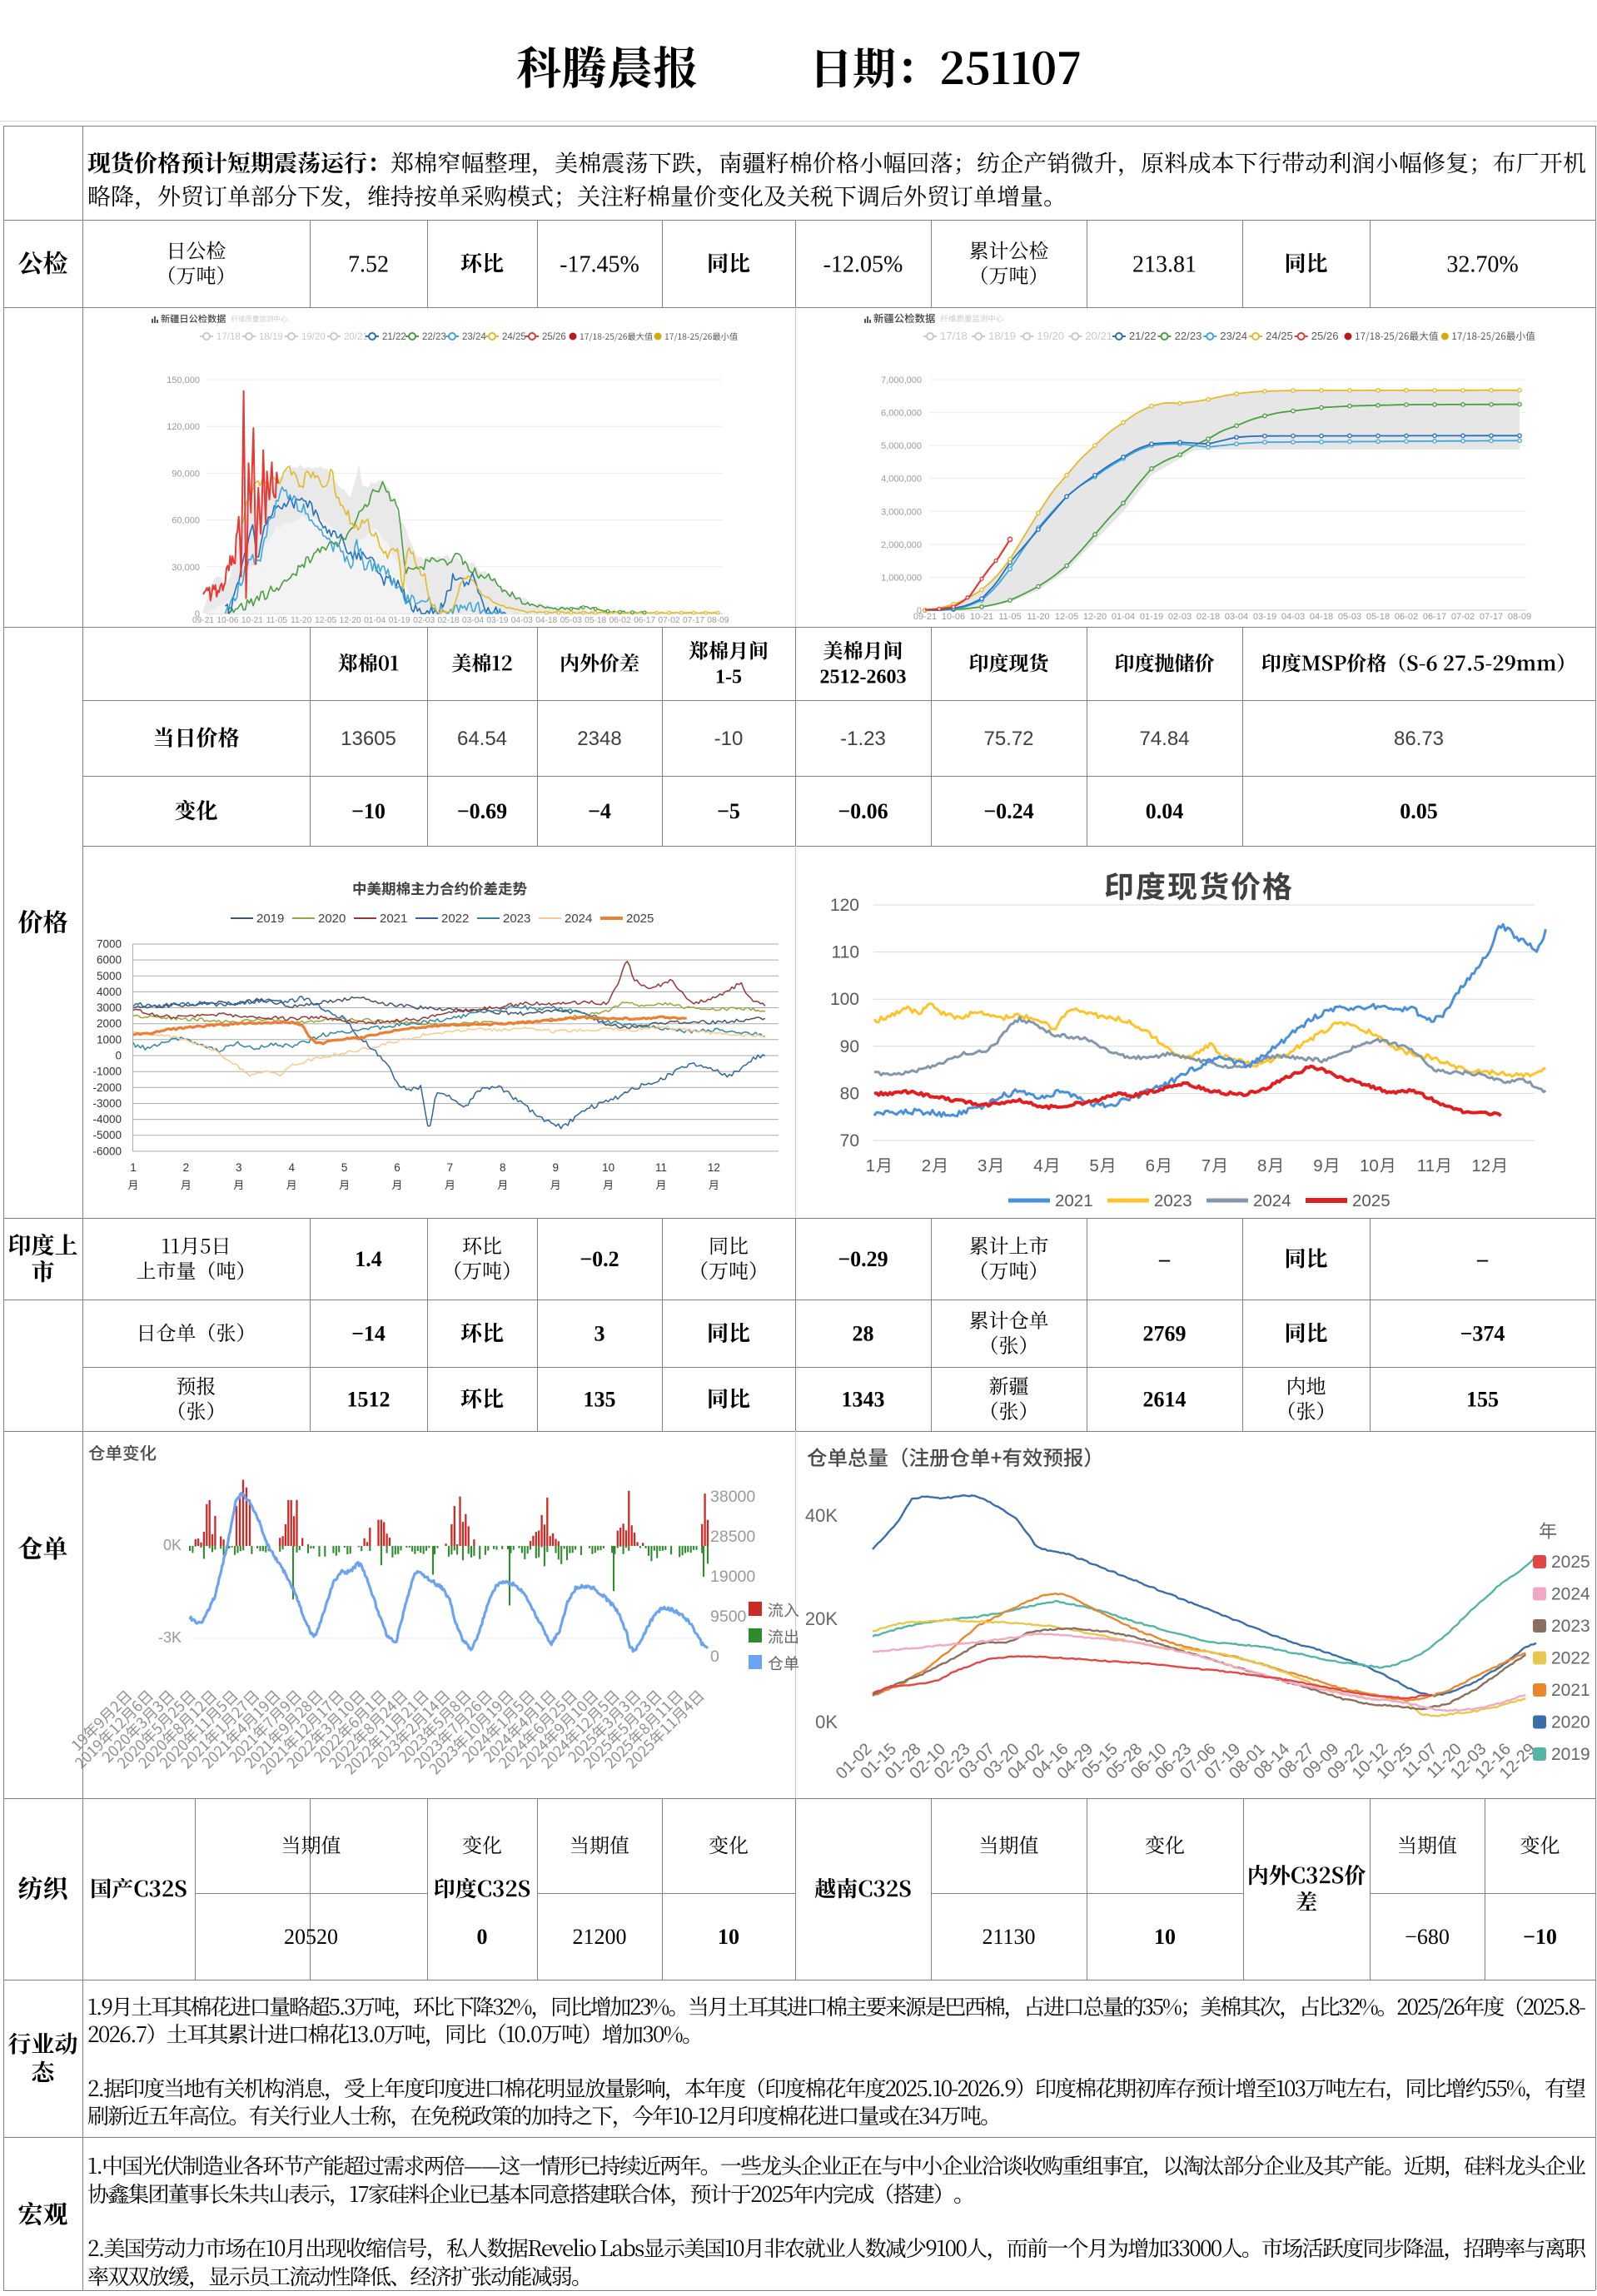 This screenshot has width=1597, height=2296. Describe the element at coordinates (1378, 617) in the screenshot. I see `svg-text: 05-18` at that location.